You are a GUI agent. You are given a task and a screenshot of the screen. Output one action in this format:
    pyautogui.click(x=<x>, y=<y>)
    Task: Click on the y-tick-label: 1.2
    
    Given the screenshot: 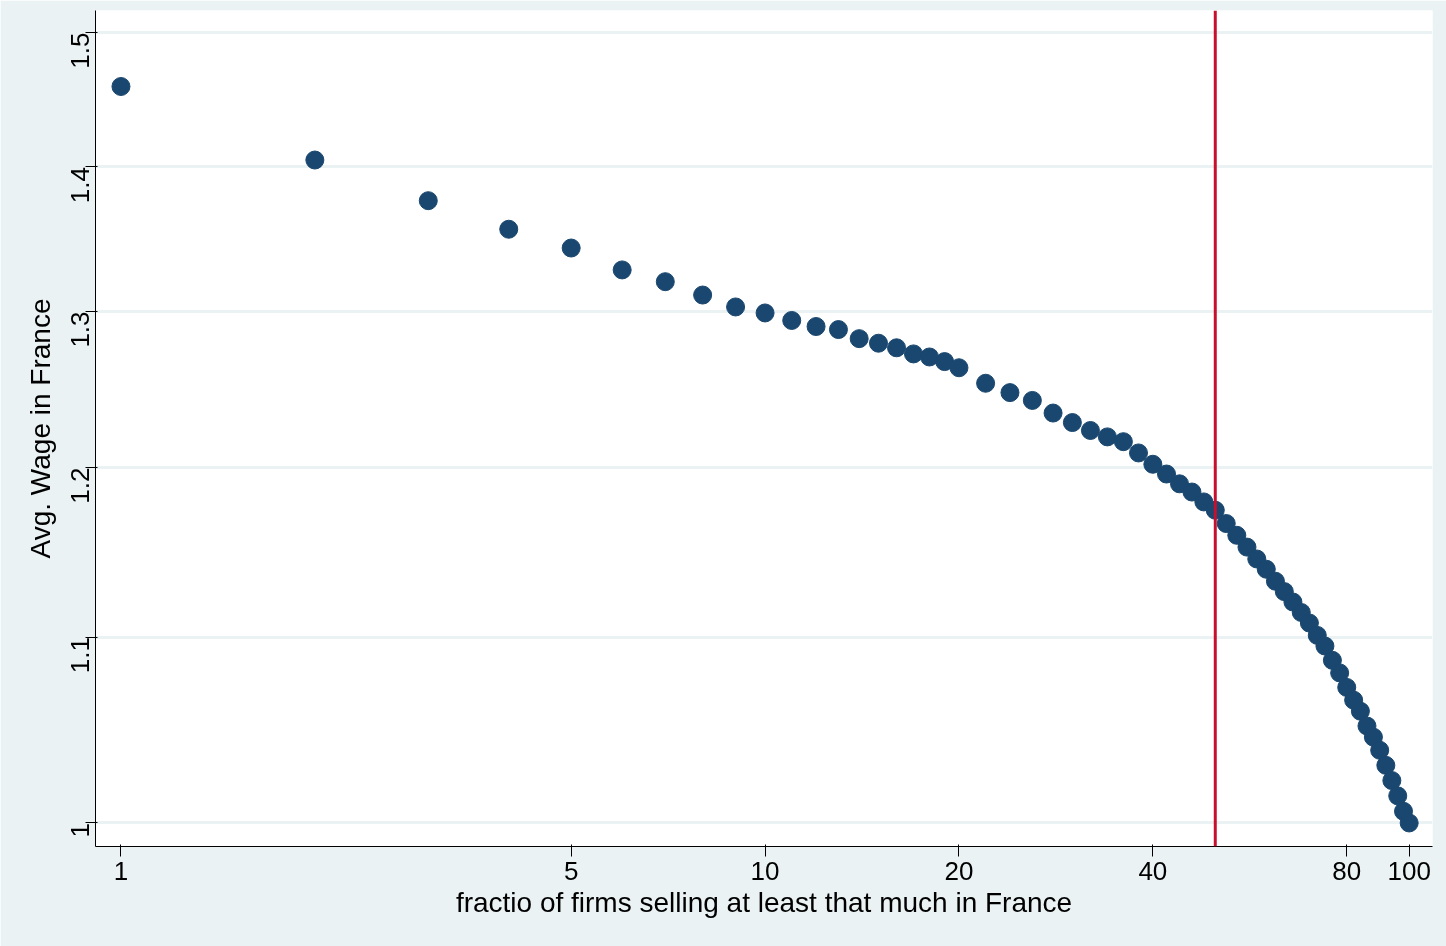 What is the action you would take?
    pyautogui.click(x=80, y=485)
    